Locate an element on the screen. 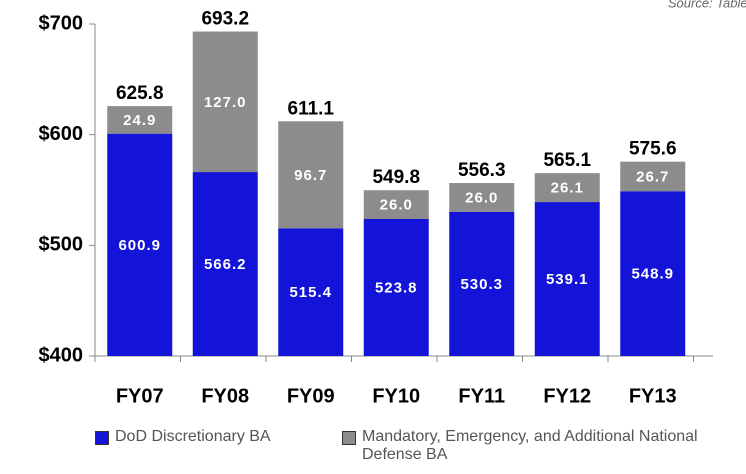  value-label: 600.9 is located at coordinates (139, 245).